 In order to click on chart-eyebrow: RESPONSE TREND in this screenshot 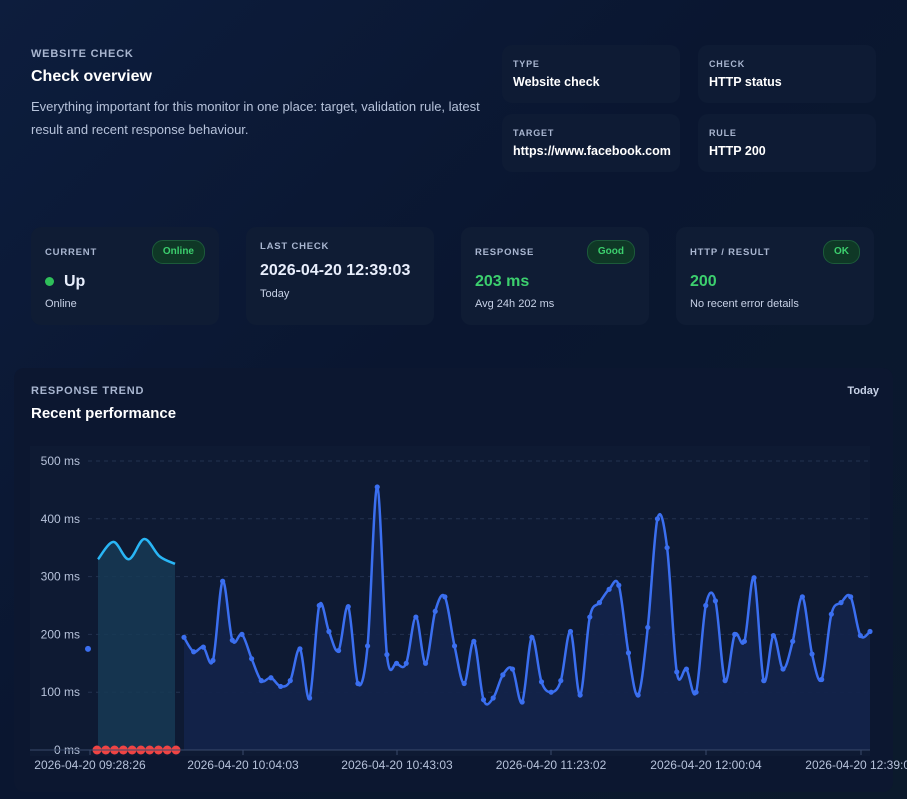, I will do `click(88, 391)`.